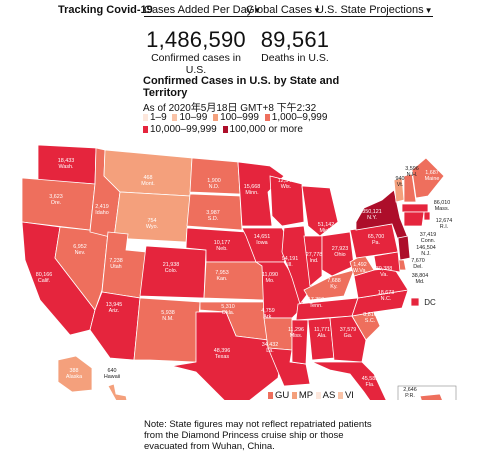 The width and height of the screenshot is (500, 465). Describe the element at coordinates (296, 333) in the screenshot. I see `label-miss: 11,296 Miss.` at that location.